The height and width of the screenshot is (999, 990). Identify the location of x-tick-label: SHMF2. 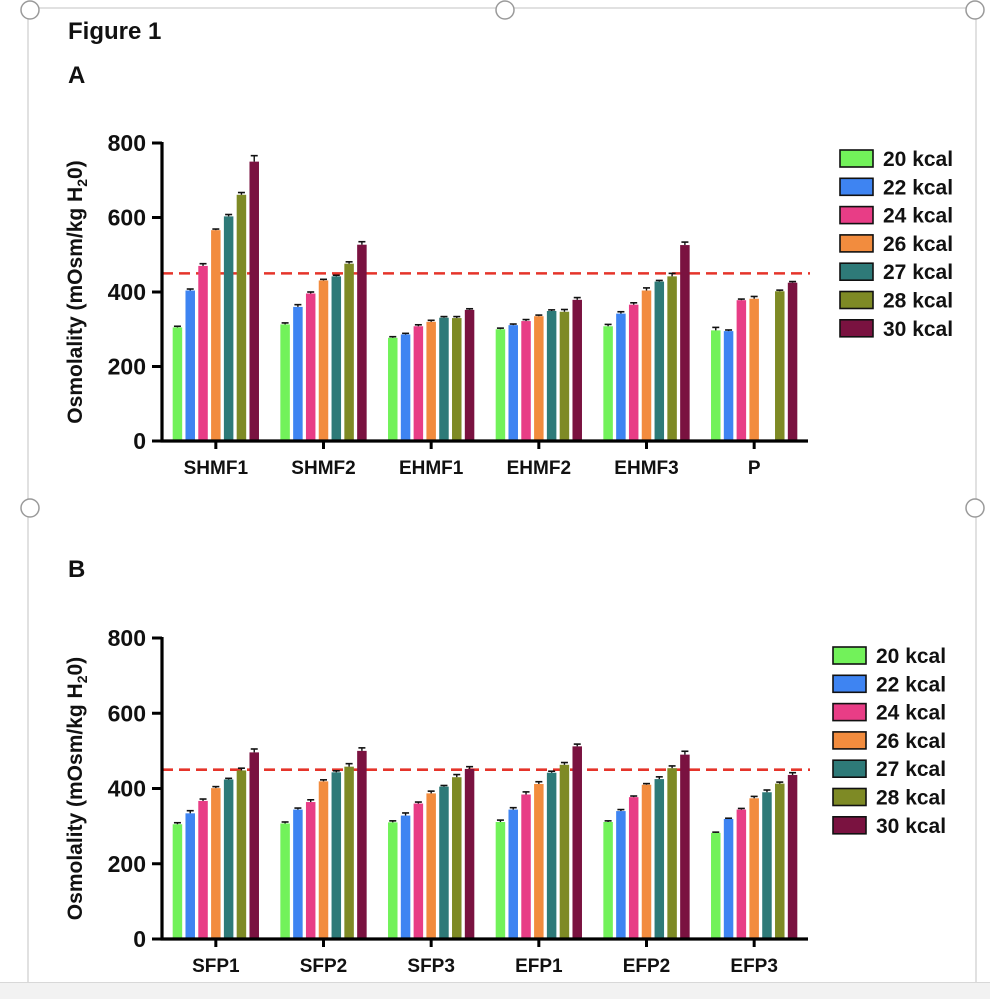
(323, 468).